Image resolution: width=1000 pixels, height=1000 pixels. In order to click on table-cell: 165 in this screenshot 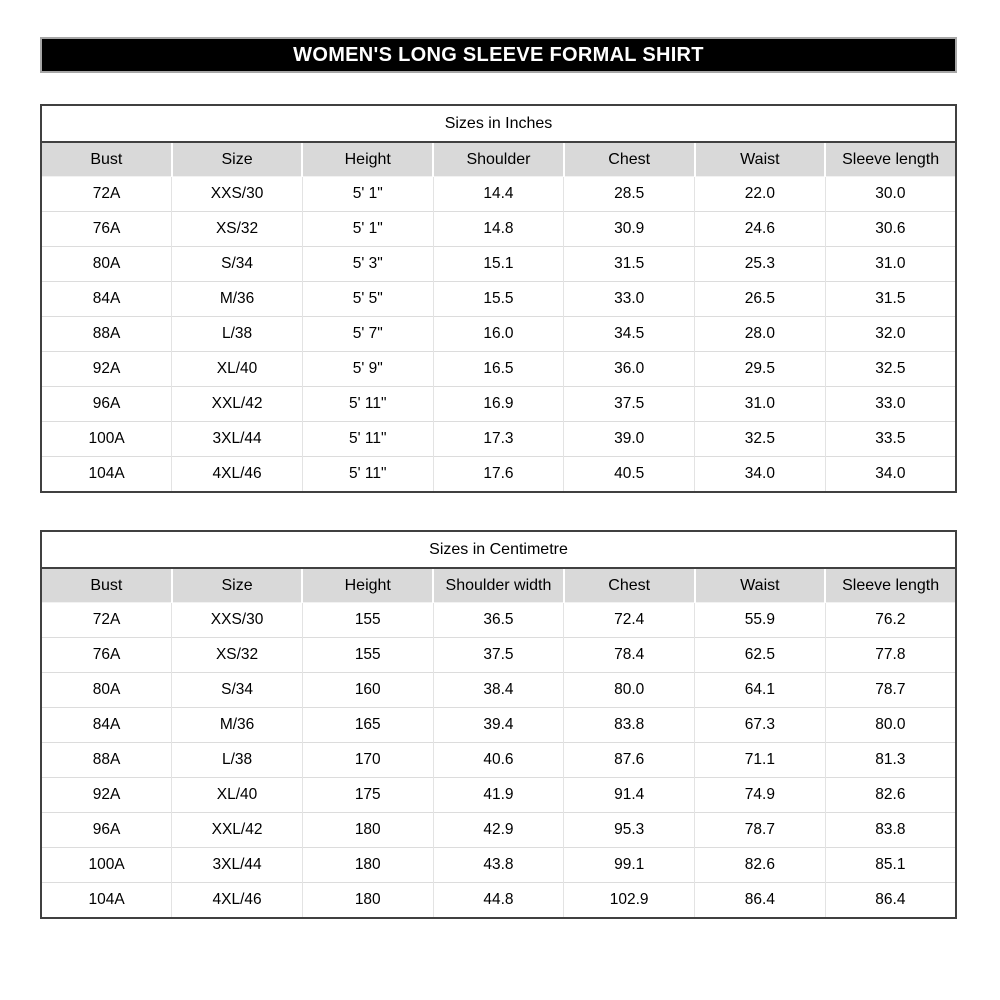, I will do `click(367, 725)`.